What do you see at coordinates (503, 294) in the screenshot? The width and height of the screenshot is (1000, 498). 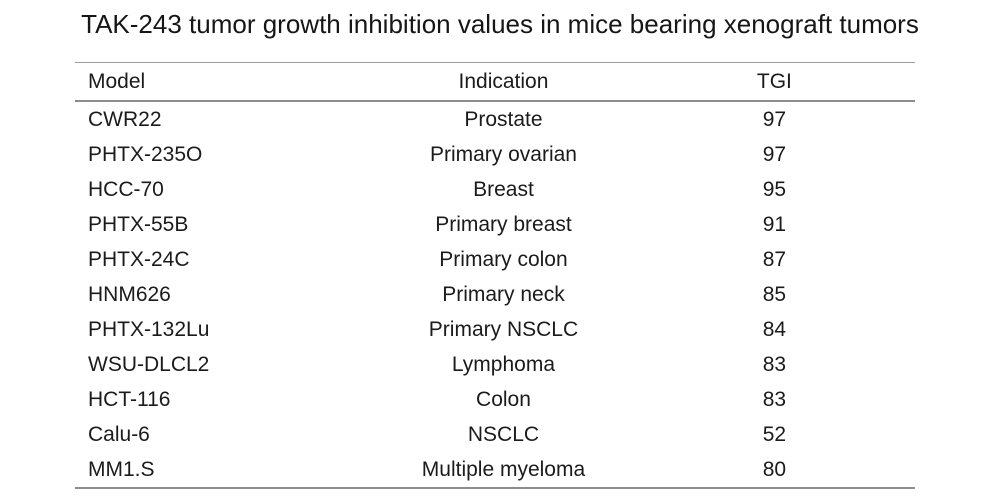 I see `indication-cell: Primary neck` at bounding box center [503, 294].